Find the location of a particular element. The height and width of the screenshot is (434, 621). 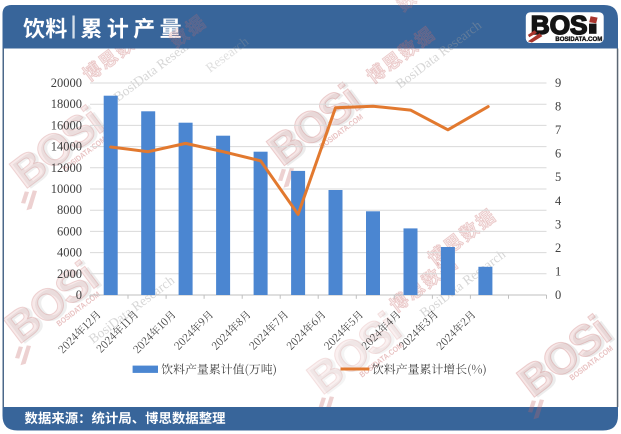

svg-text: 4 is located at coordinates (558, 201).